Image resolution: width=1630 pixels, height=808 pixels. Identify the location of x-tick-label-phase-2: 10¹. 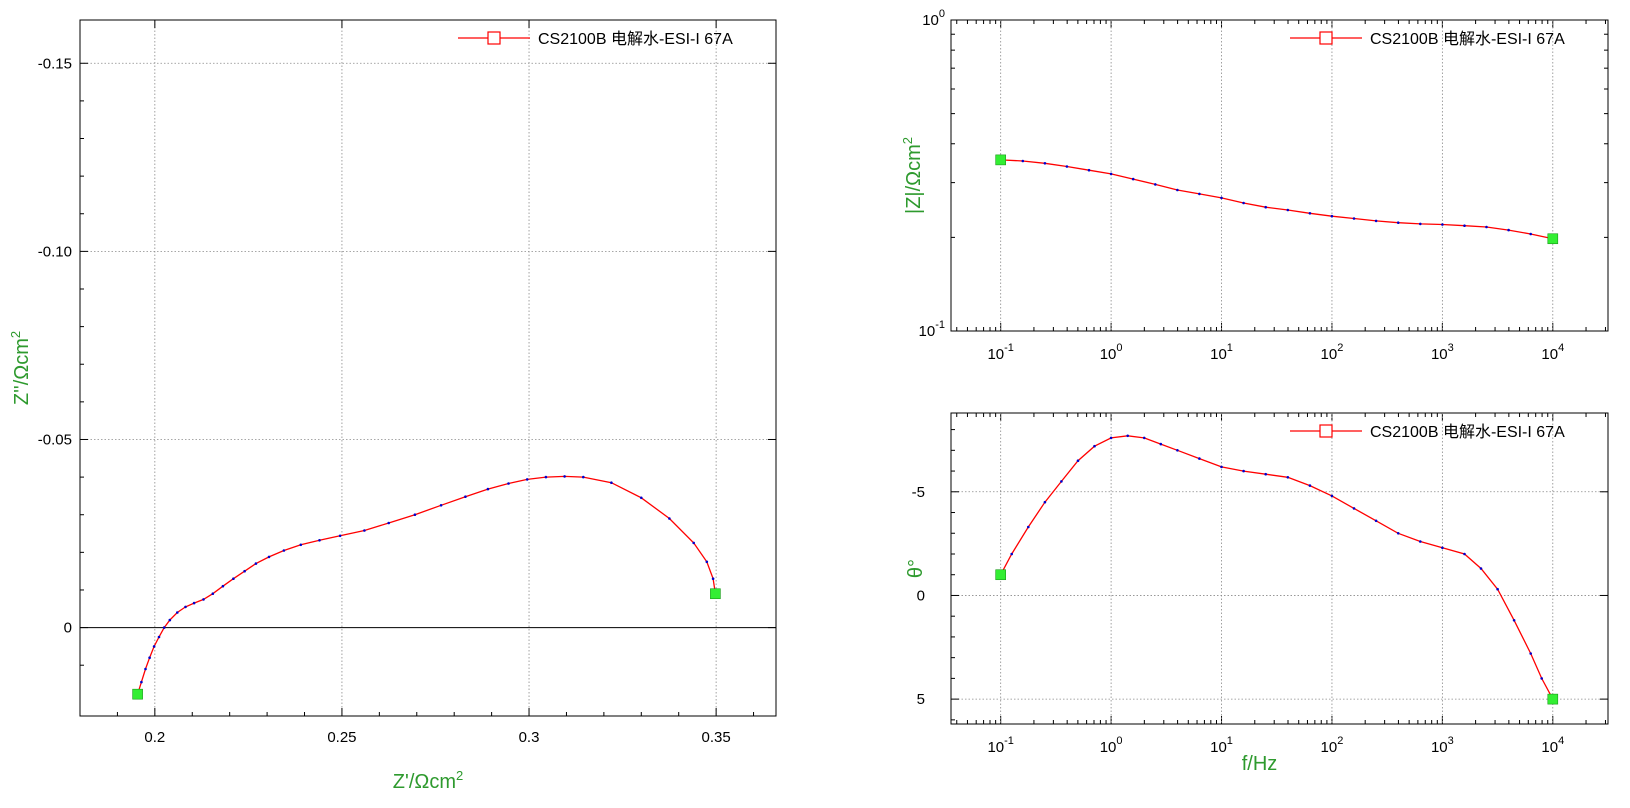
(1221, 745).